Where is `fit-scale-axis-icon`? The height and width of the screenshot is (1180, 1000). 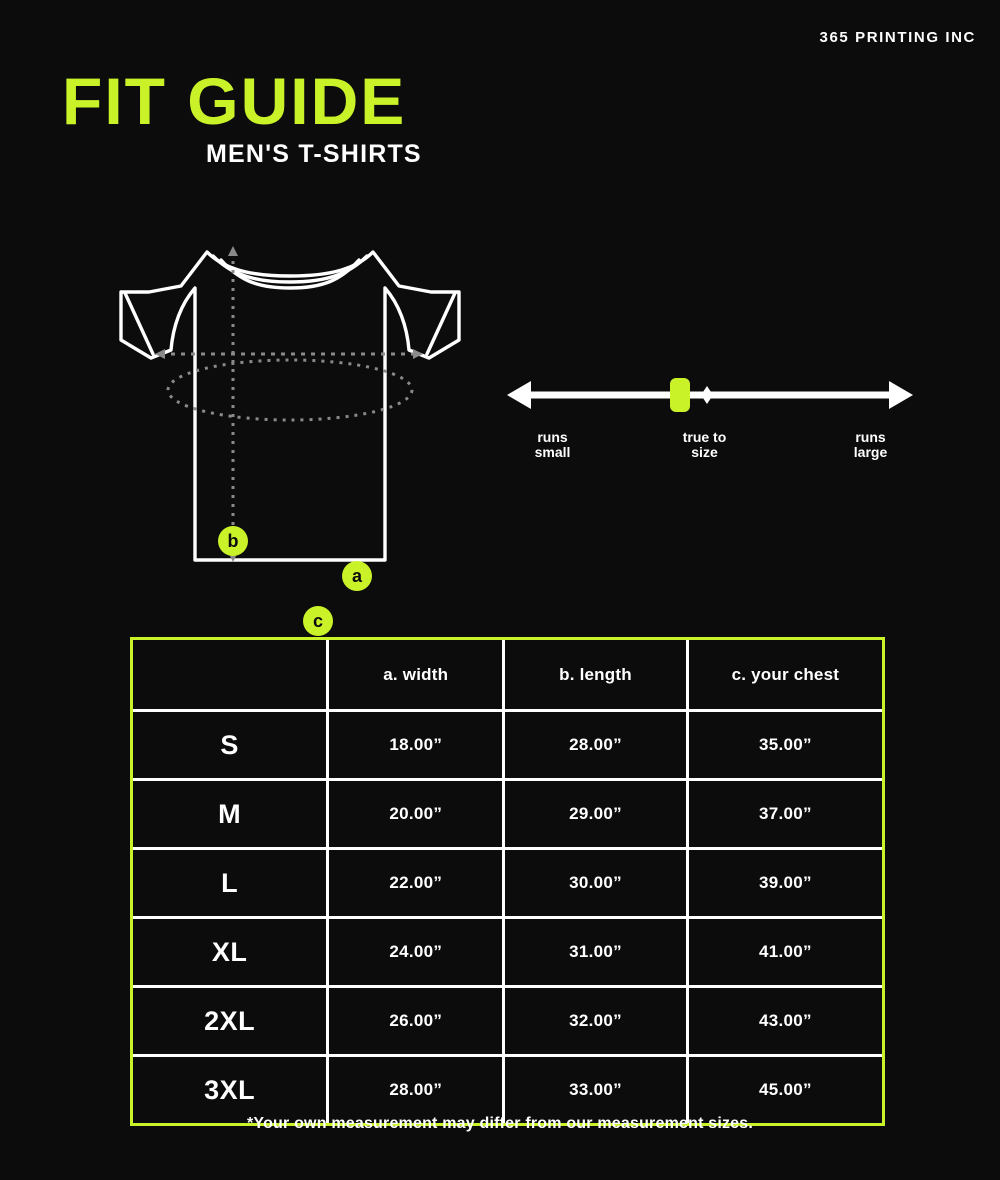
fit-scale-axis-icon is located at coordinates (710, 395).